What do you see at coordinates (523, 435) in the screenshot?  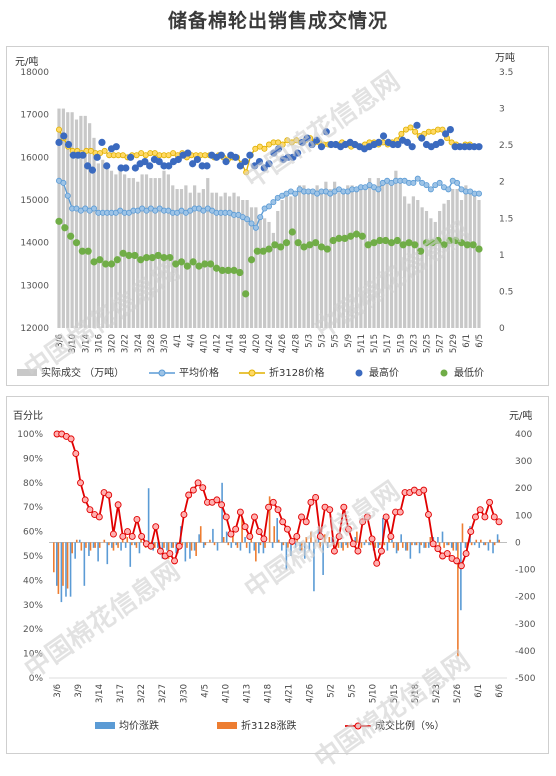 I see `right-tick-label: 400` at bounding box center [523, 435].